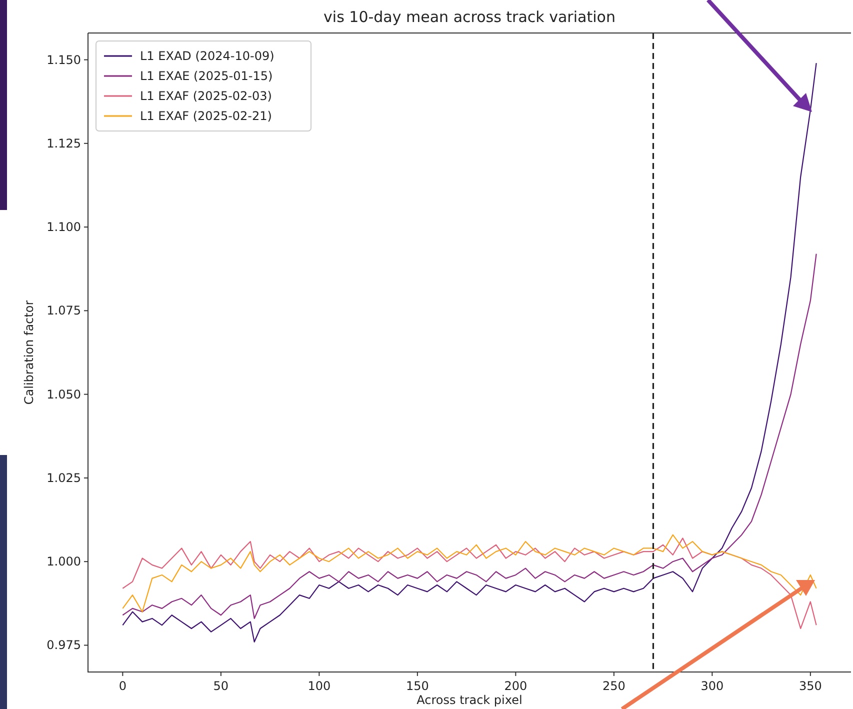 Image resolution: width=853 pixels, height=709 pixels. Describe the element at coordinates (319, 686) in the screenshot. I see `x-tick-label: 100` at that location.